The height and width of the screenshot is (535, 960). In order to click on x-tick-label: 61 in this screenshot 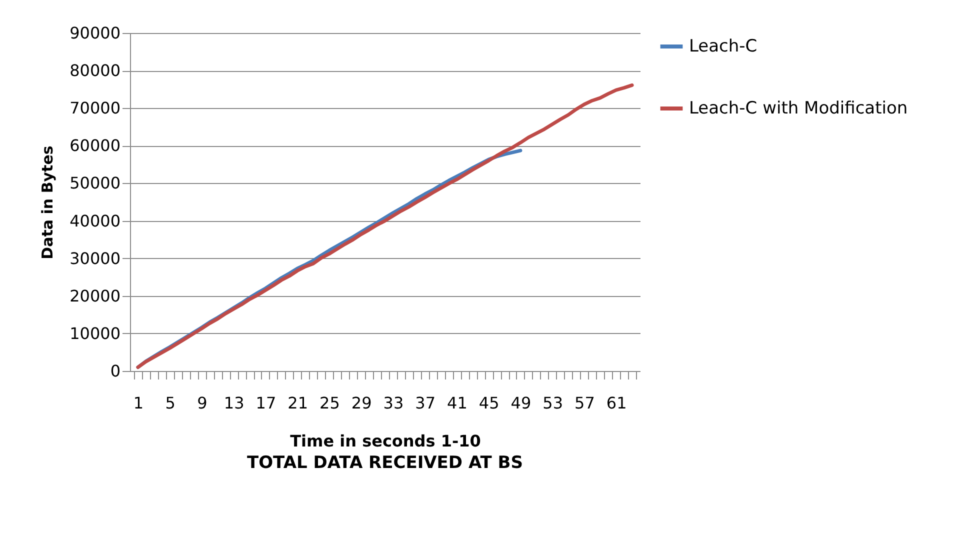, I will do `click(616, 403)`.